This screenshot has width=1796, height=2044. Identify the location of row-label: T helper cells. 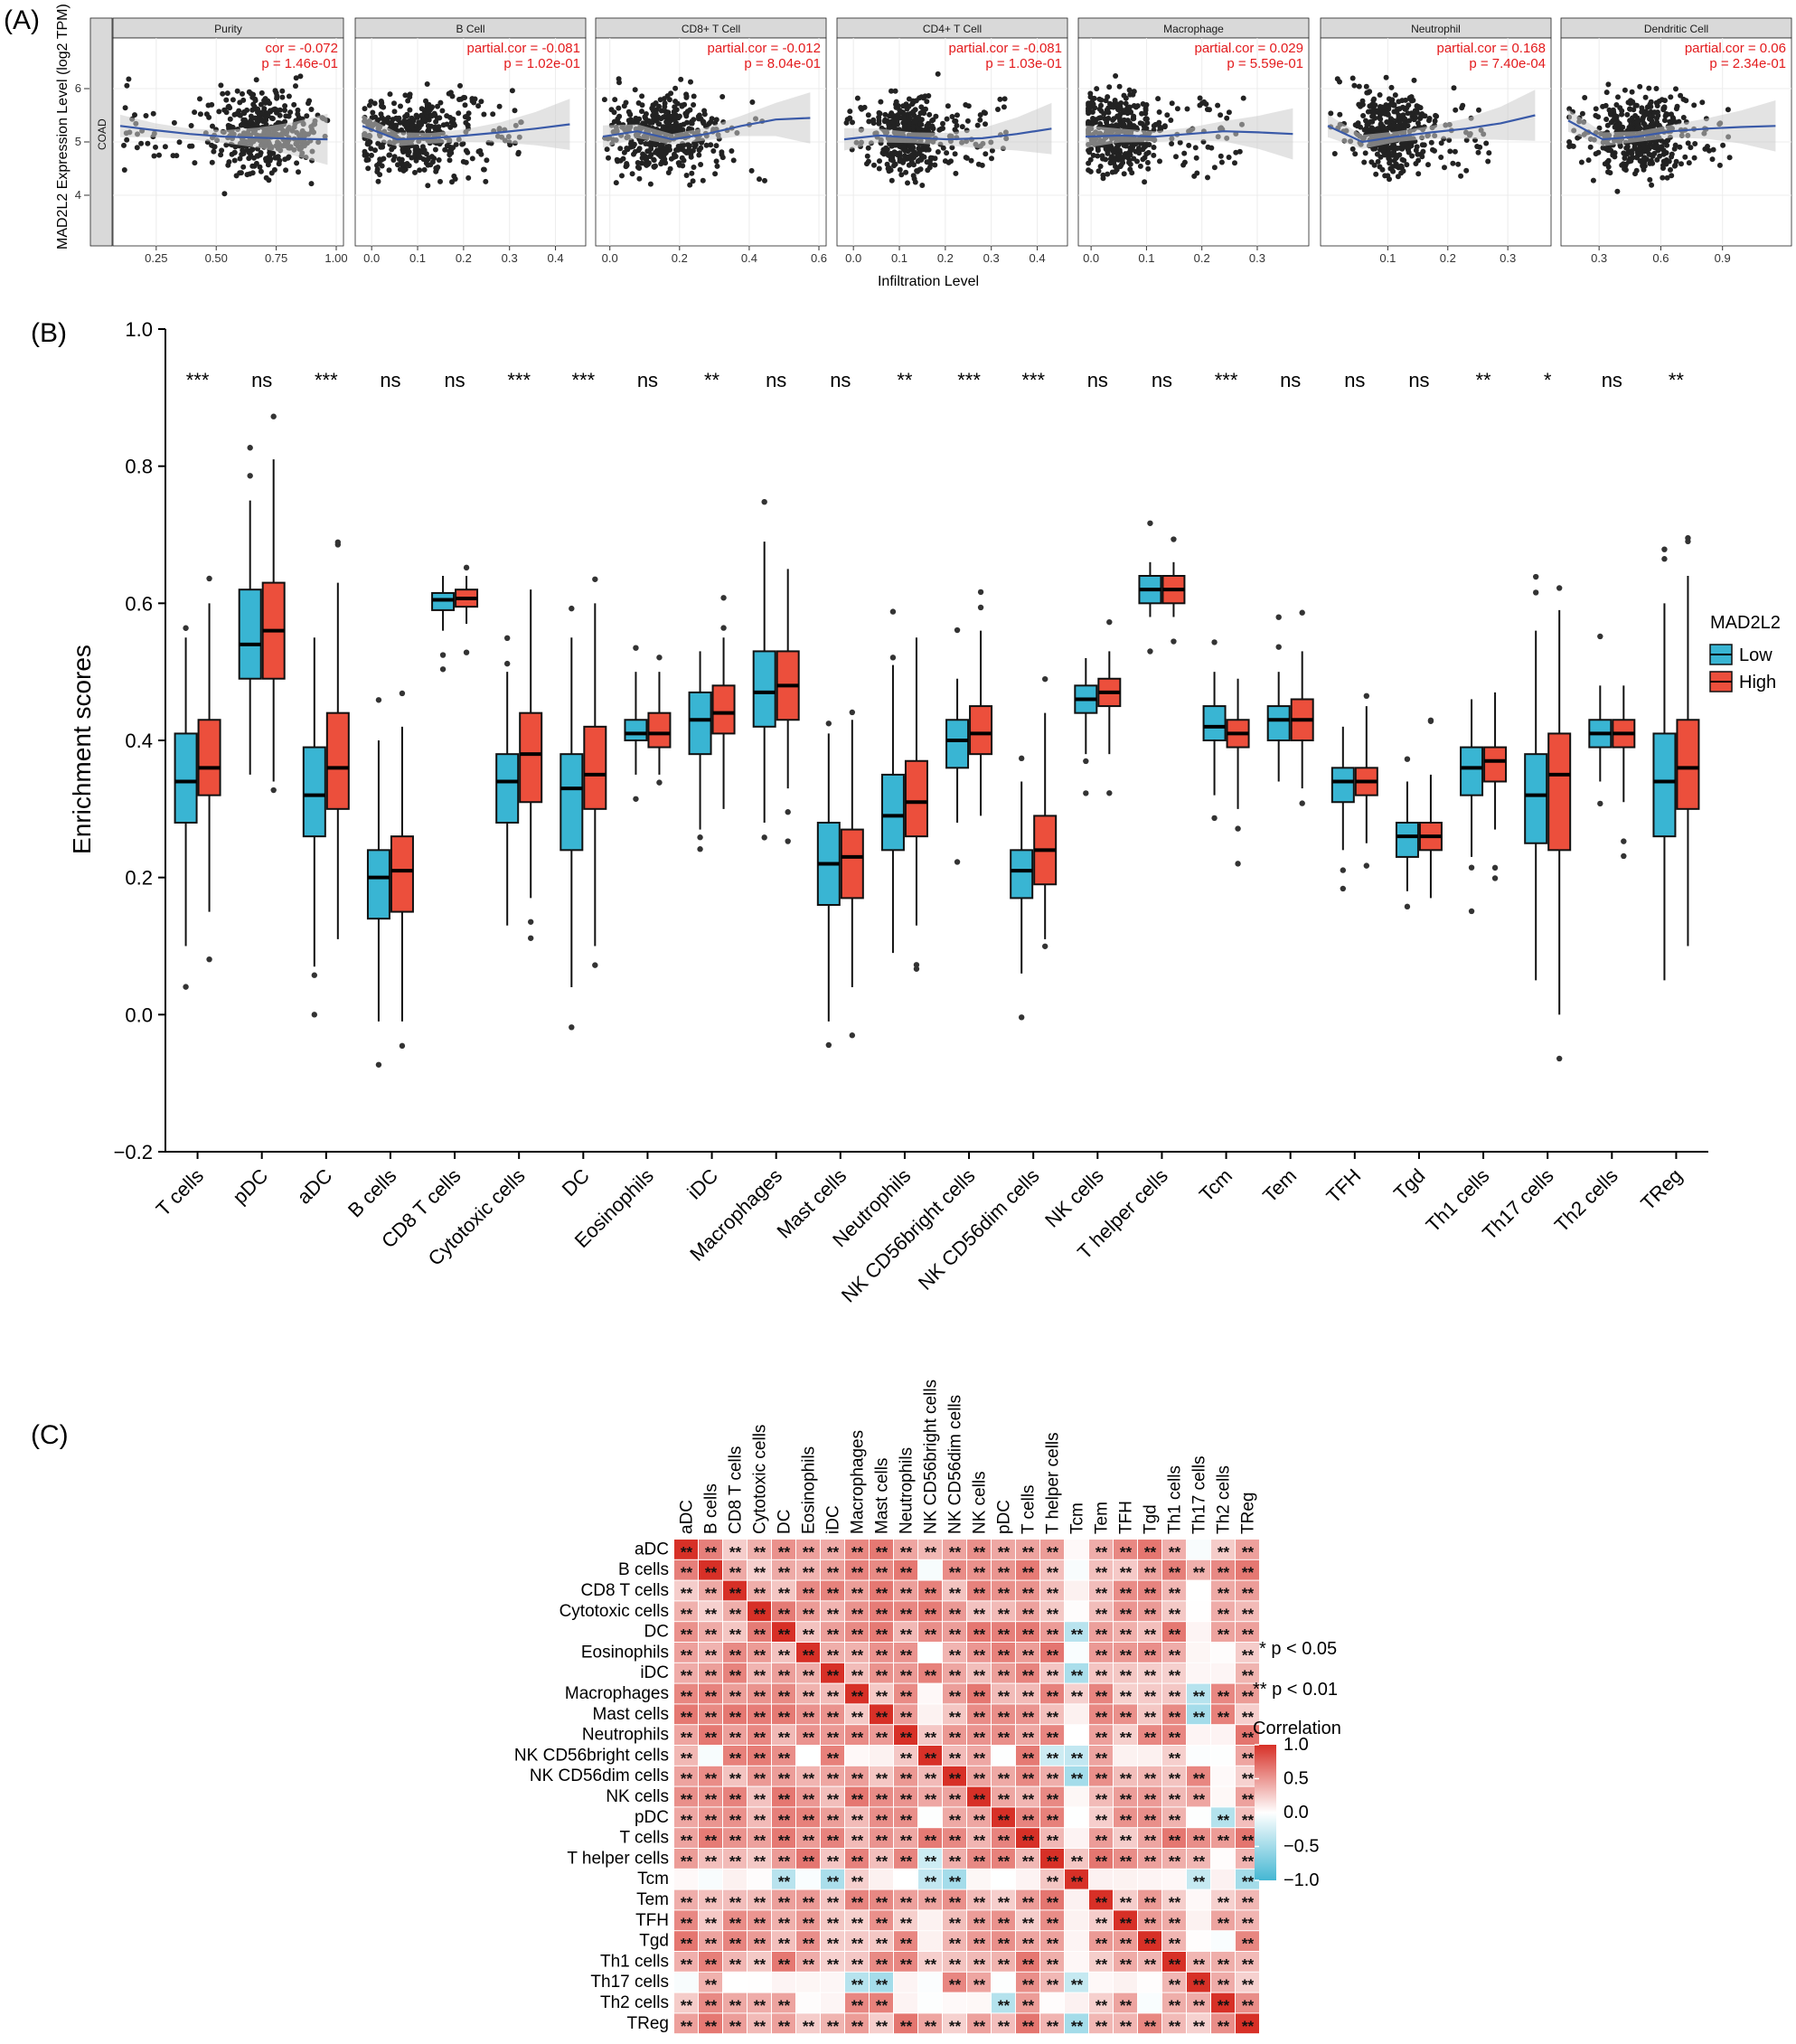
(618, 1858).